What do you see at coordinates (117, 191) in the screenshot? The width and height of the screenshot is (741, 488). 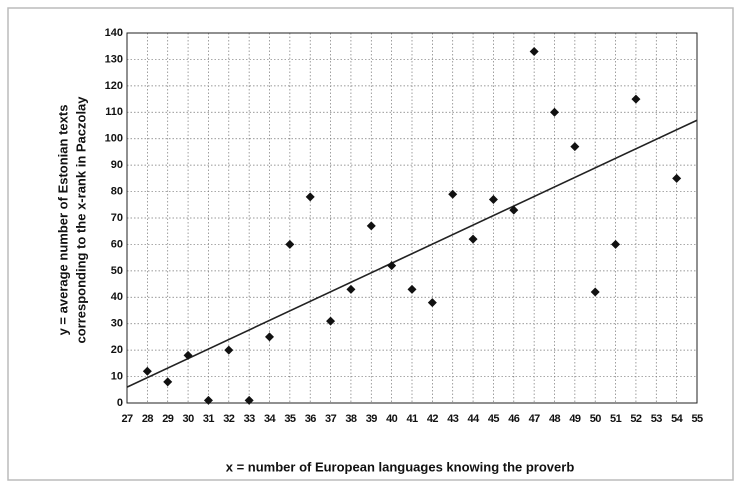 I see `y-tick-label: 80` at bounding box center [117, 191].